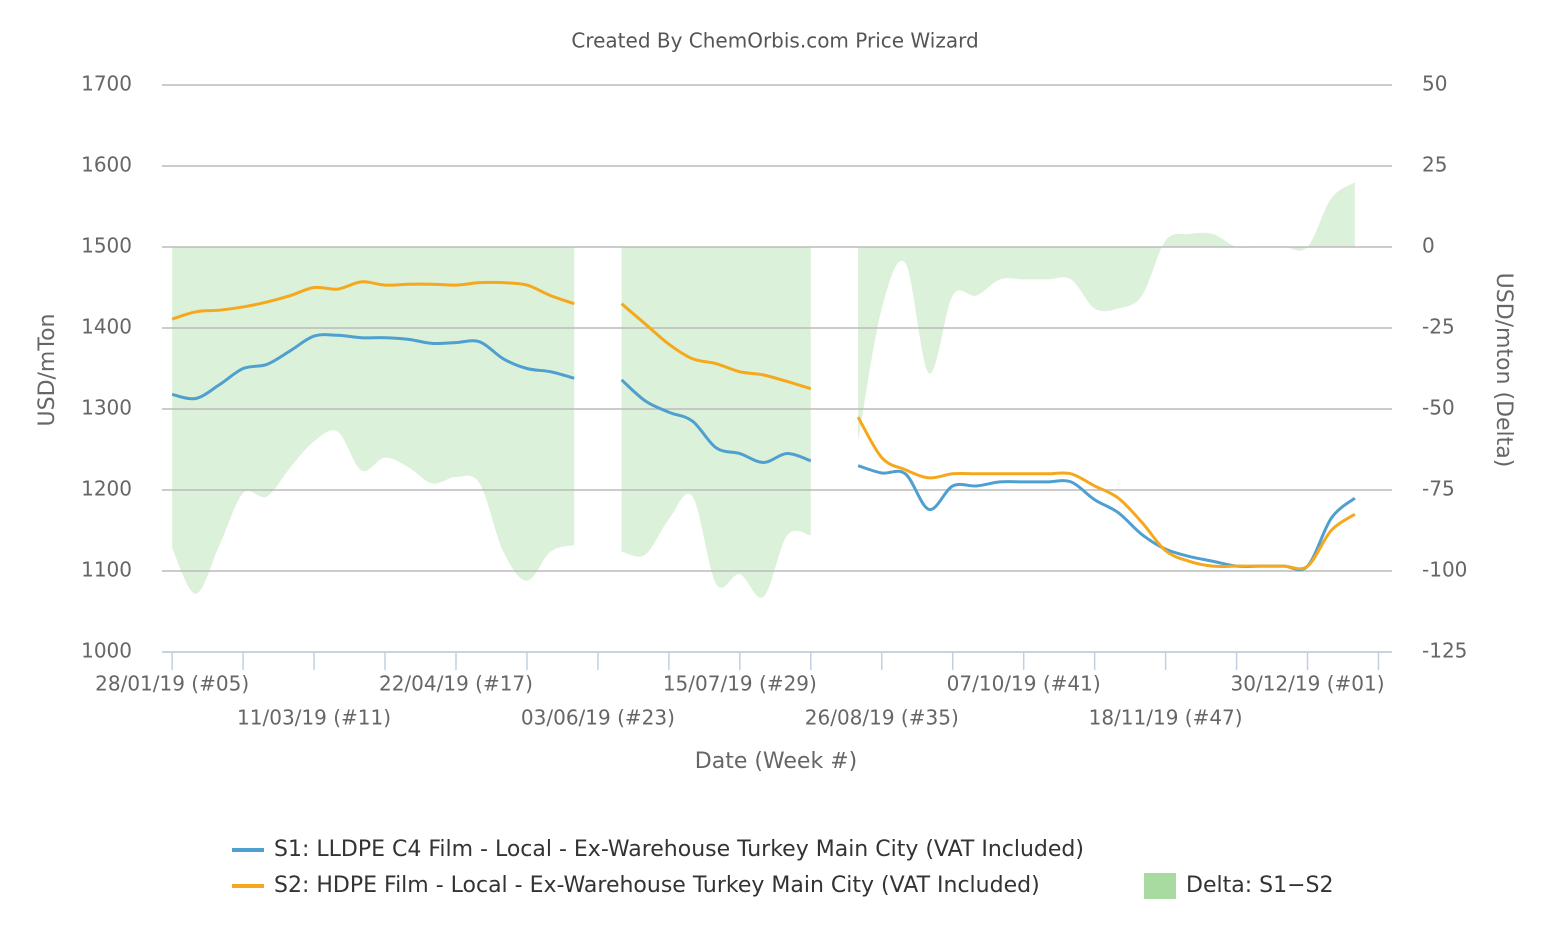  What do you see at coordinates (1434, 165) in the screenshot?
I see `y2-tick-label: 25` at bounding box center [1434, 165].